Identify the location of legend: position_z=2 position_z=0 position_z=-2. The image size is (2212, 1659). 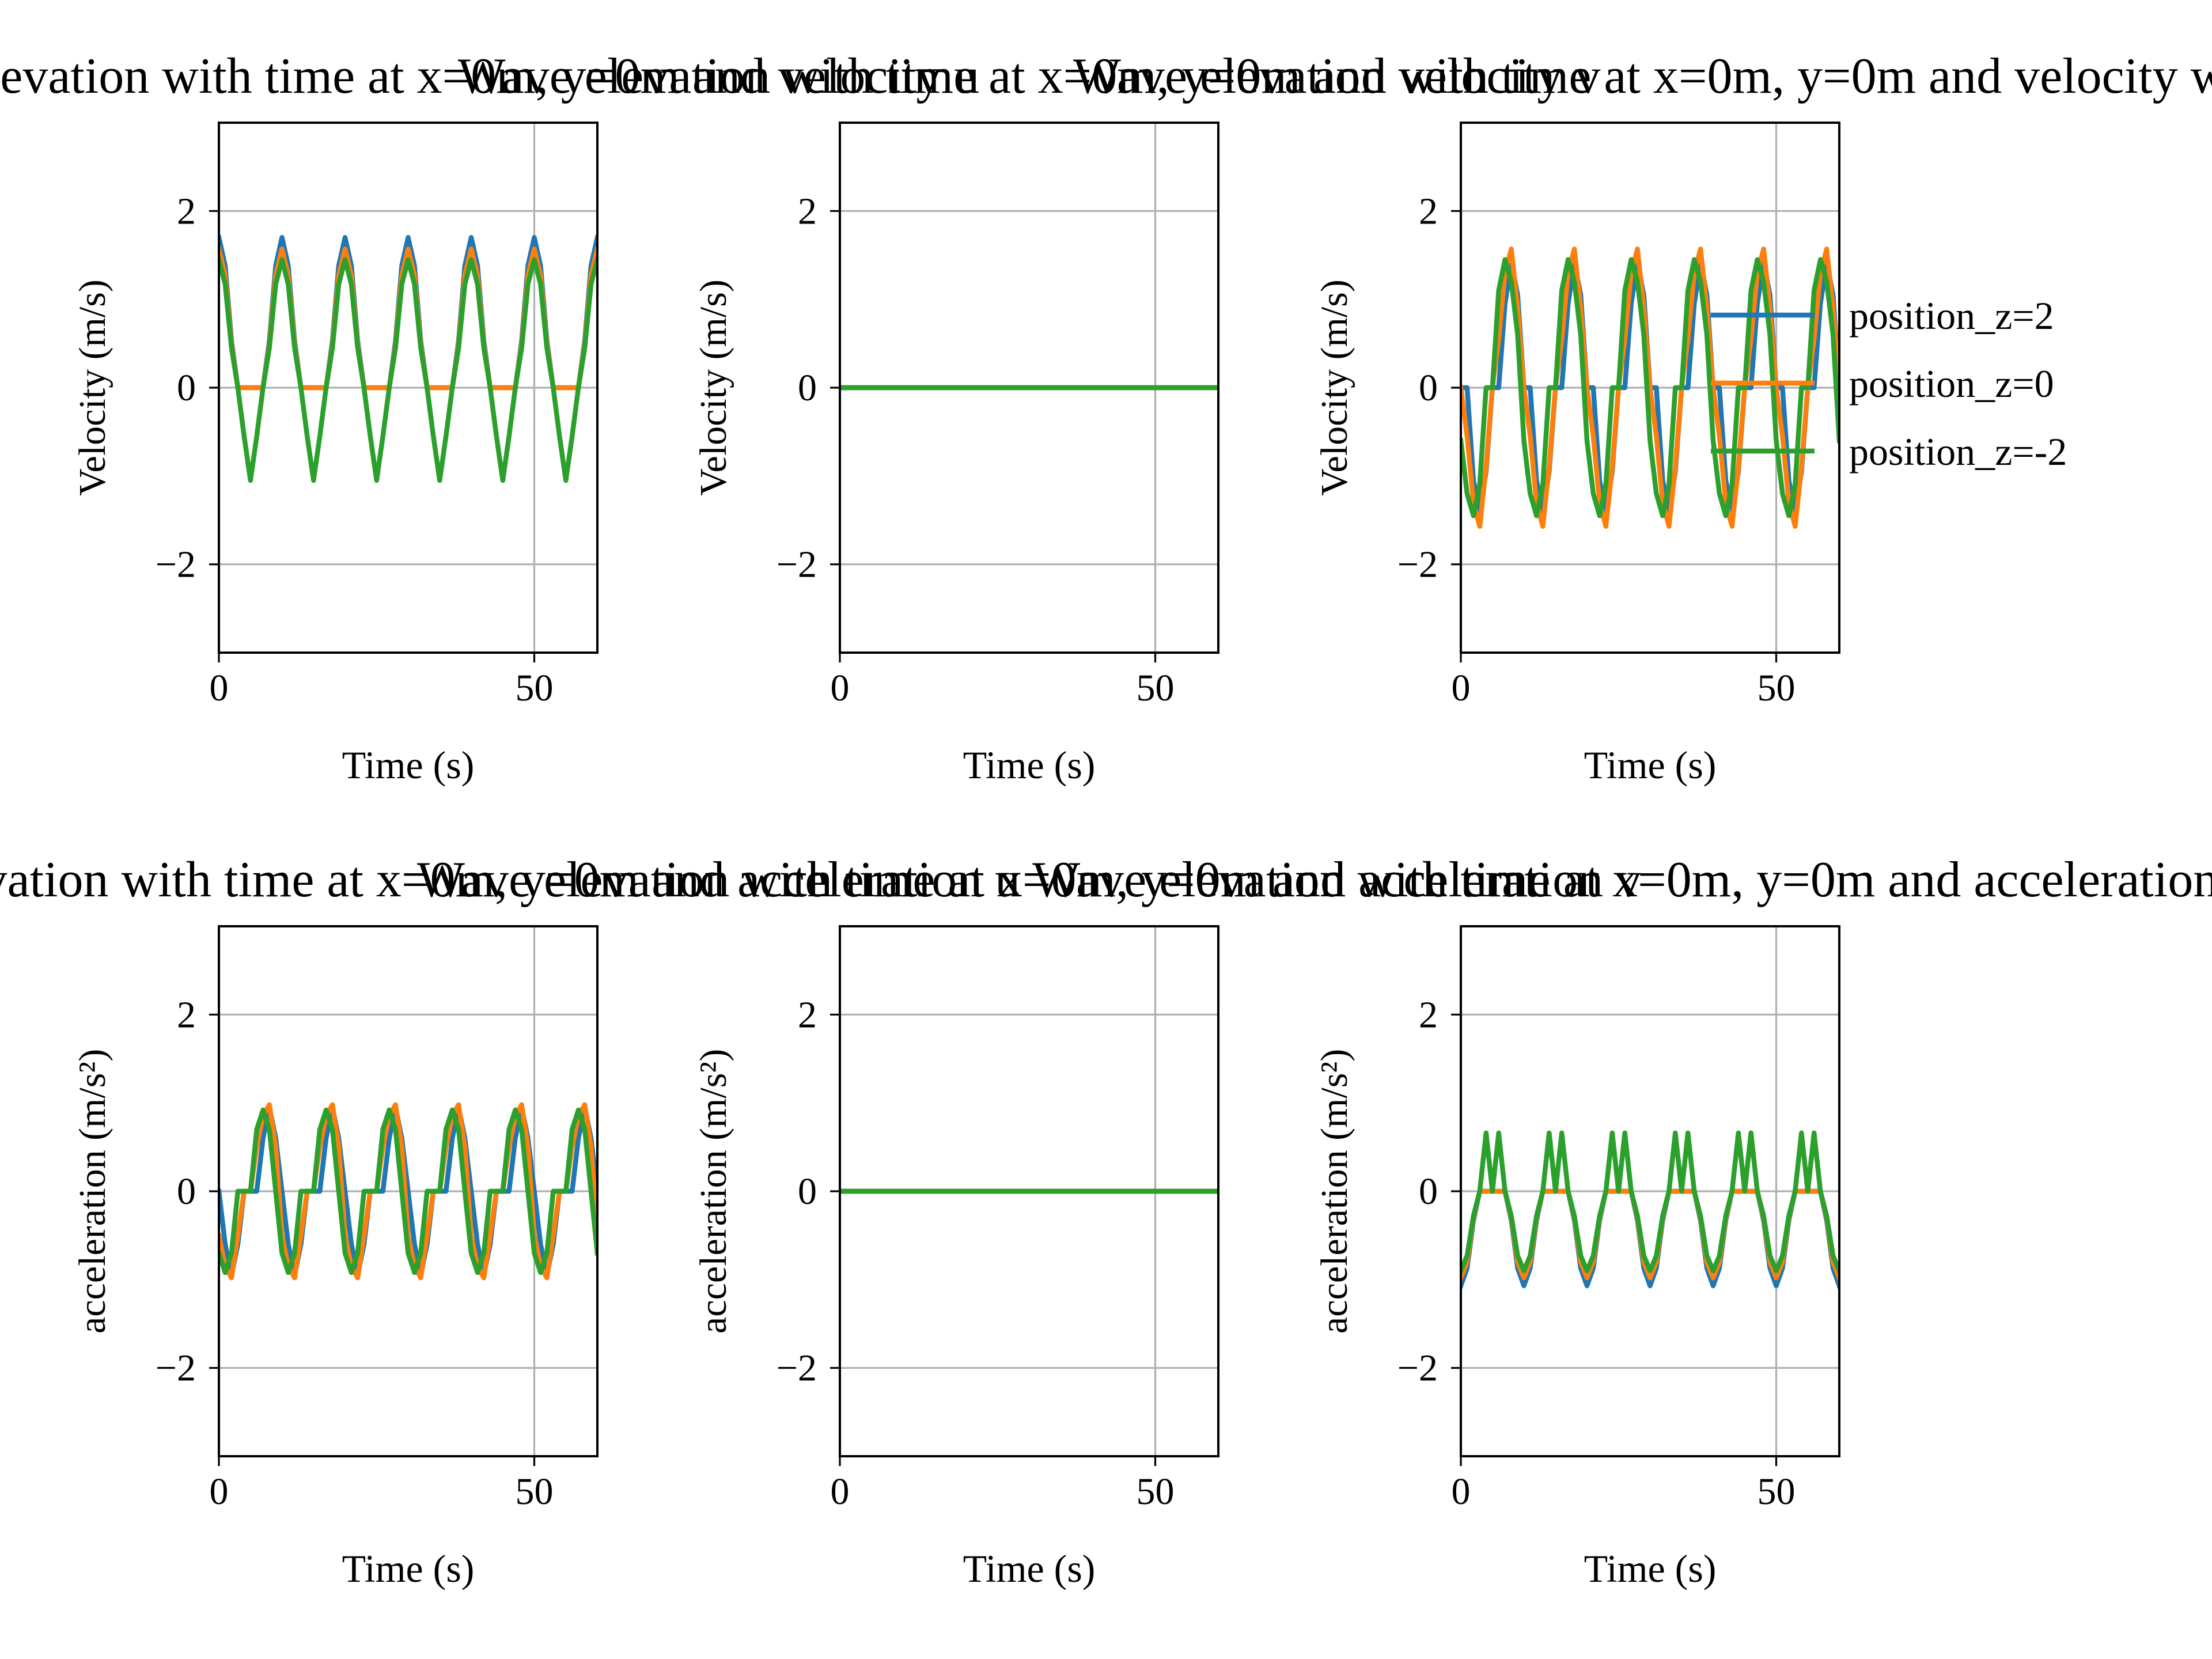
(1889, 384).